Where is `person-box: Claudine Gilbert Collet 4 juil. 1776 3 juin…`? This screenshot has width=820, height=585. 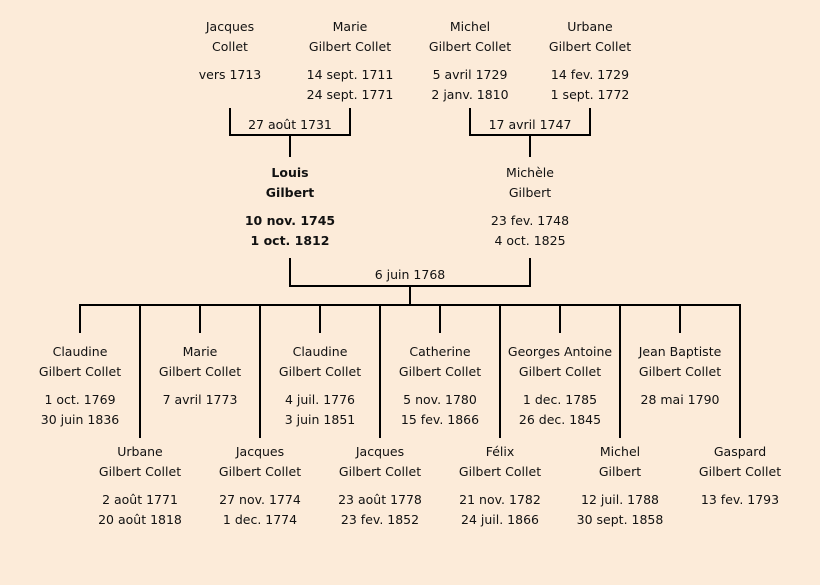
person-box: Claudine Gilbert Collet 4 juil. 1776 3 juin… is located at coordinates (320, 386).